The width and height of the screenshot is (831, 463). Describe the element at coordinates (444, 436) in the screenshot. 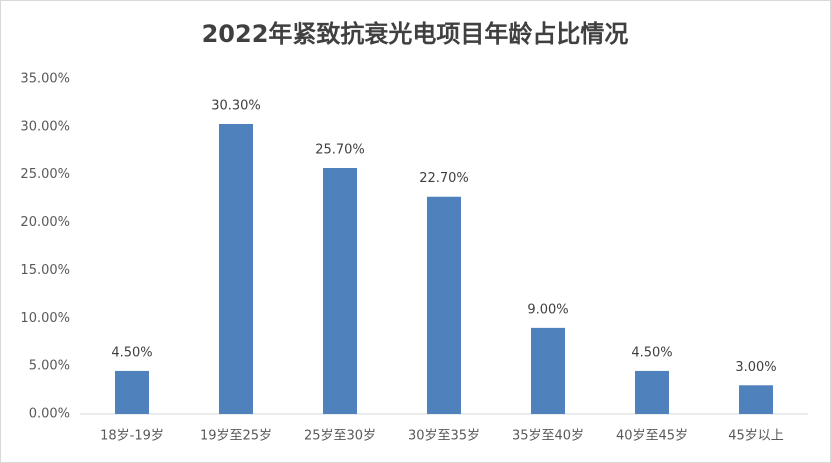

I see `x-tick-label: 30岁至35岁` at that location.